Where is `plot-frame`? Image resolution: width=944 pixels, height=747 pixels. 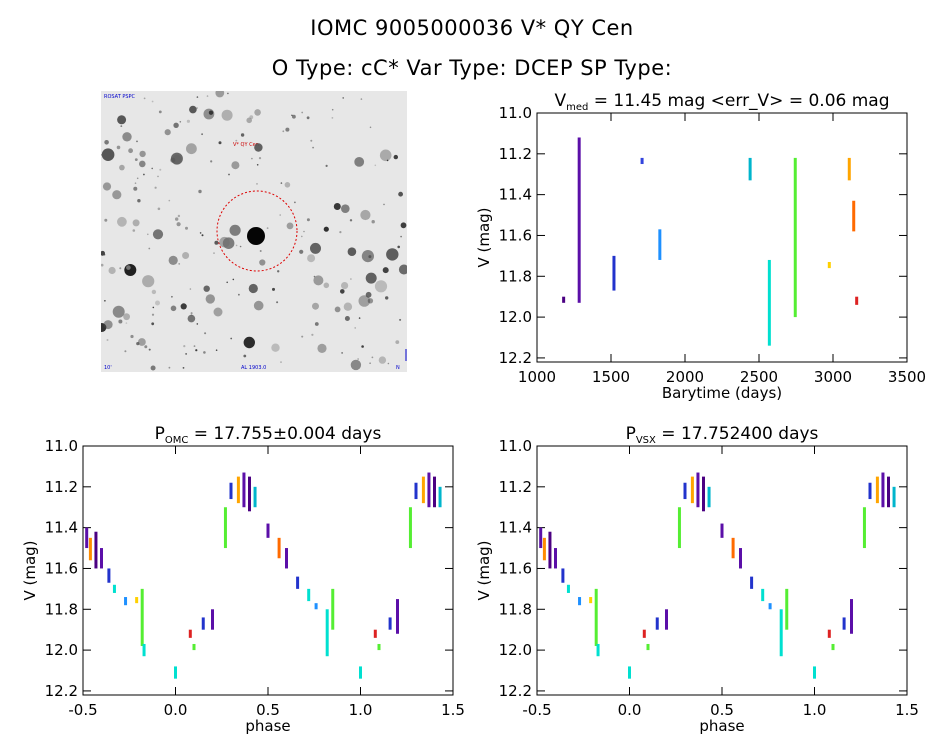 plot-frame is located at coordinates (722, 570).